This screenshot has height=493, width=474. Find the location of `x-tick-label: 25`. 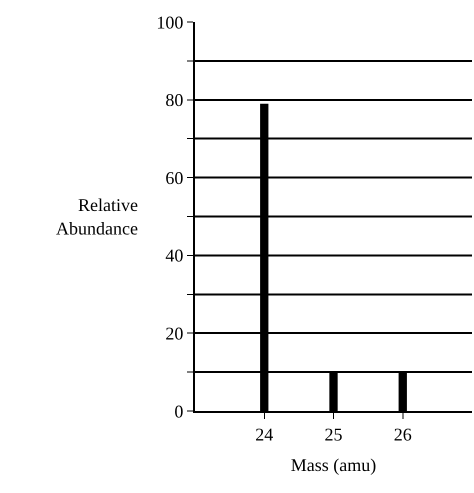

x-tick-label: 25 is located at coordinates (333, 434).